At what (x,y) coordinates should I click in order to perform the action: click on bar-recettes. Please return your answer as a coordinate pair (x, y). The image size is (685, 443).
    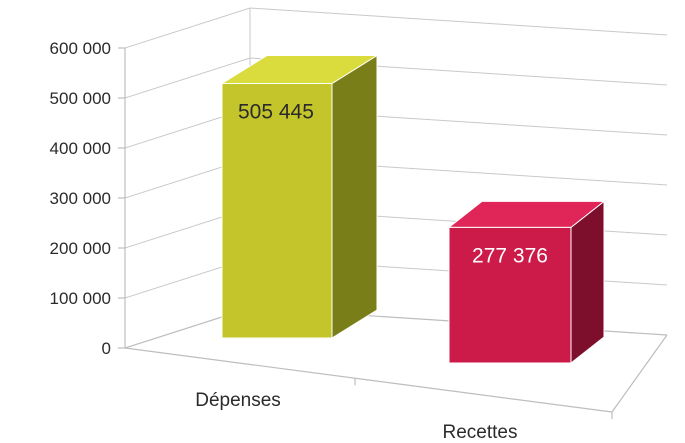
    Looking at the image, I should click on (526, 282).